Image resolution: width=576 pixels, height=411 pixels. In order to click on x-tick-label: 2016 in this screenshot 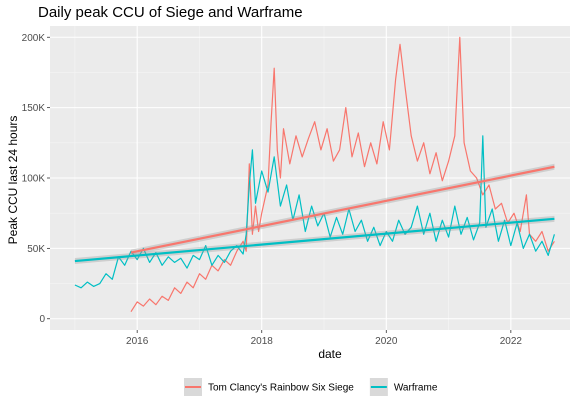, I will do `click(137, 341)`.